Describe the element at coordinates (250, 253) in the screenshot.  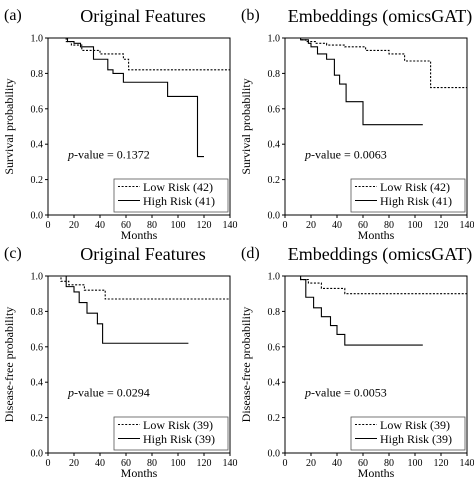
I see `panel-label: (d)` at that location.